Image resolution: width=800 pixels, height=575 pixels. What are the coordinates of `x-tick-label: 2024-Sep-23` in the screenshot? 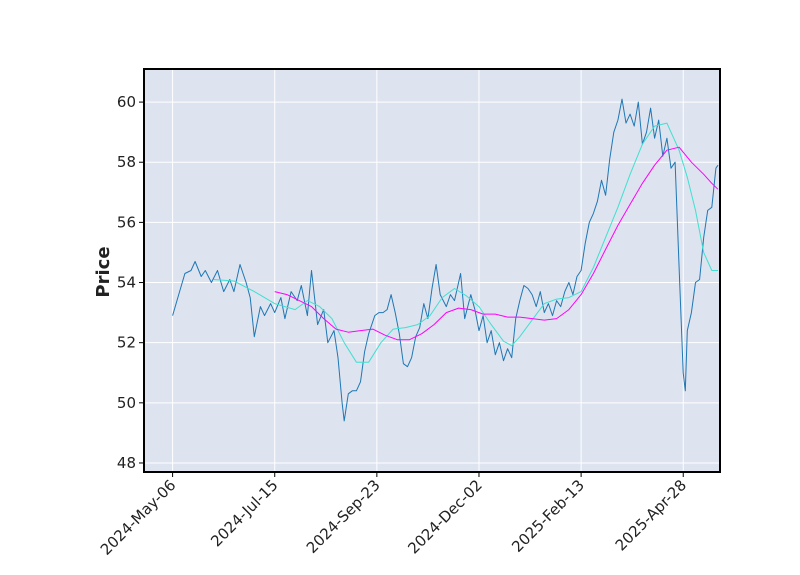 It's located at (343, 516).